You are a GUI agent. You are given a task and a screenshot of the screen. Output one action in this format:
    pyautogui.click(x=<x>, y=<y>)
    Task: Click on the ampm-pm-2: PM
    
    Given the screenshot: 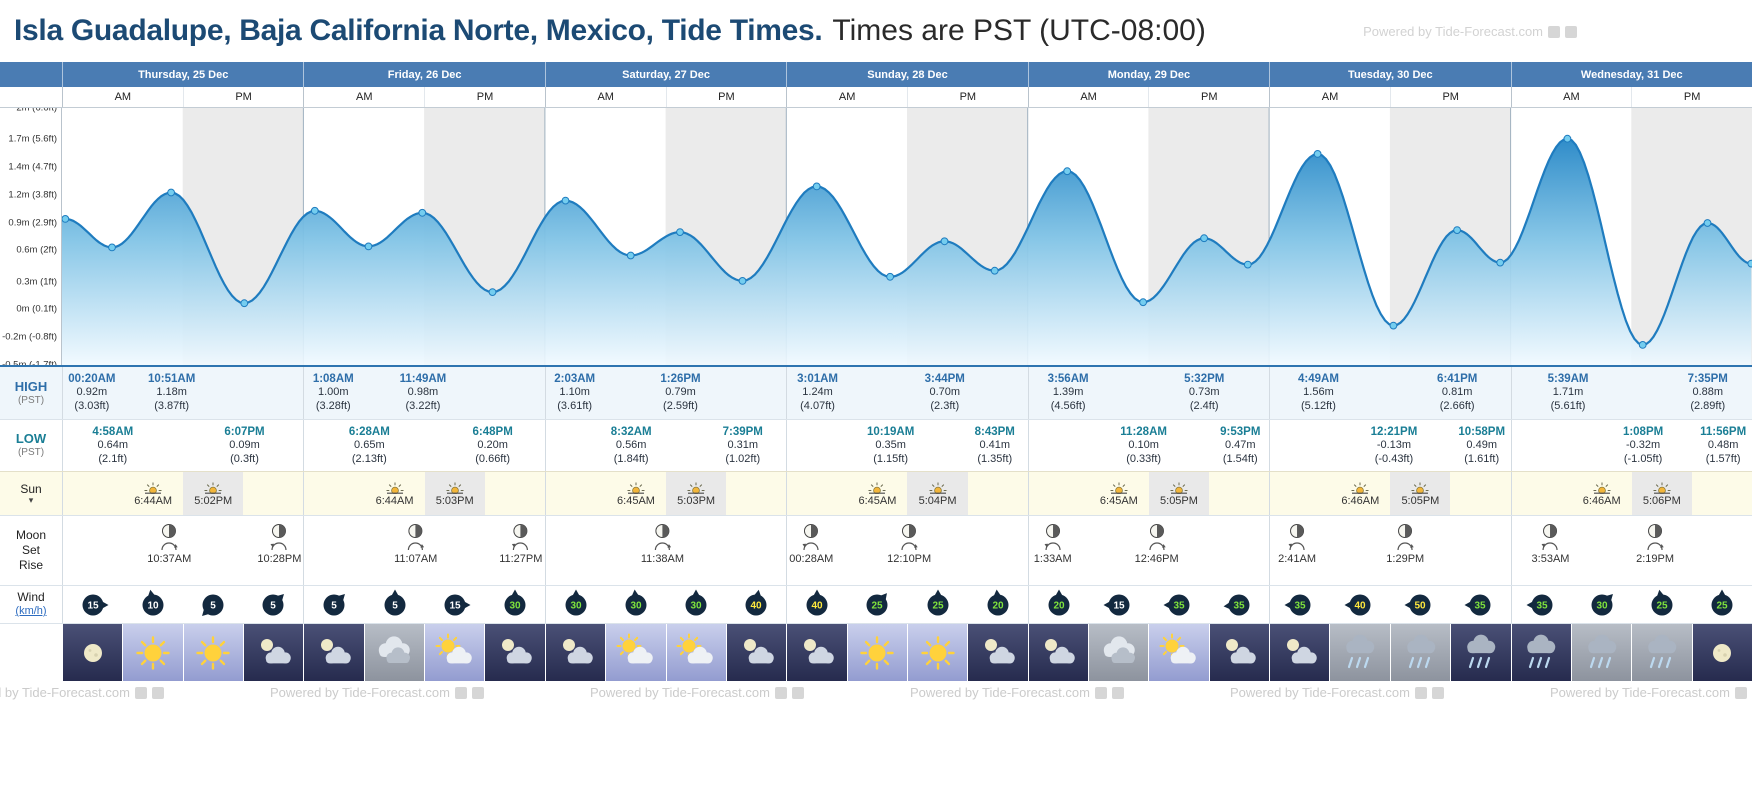 What is the action you would take?
    pyautogui.click(x=726, y=97)
    